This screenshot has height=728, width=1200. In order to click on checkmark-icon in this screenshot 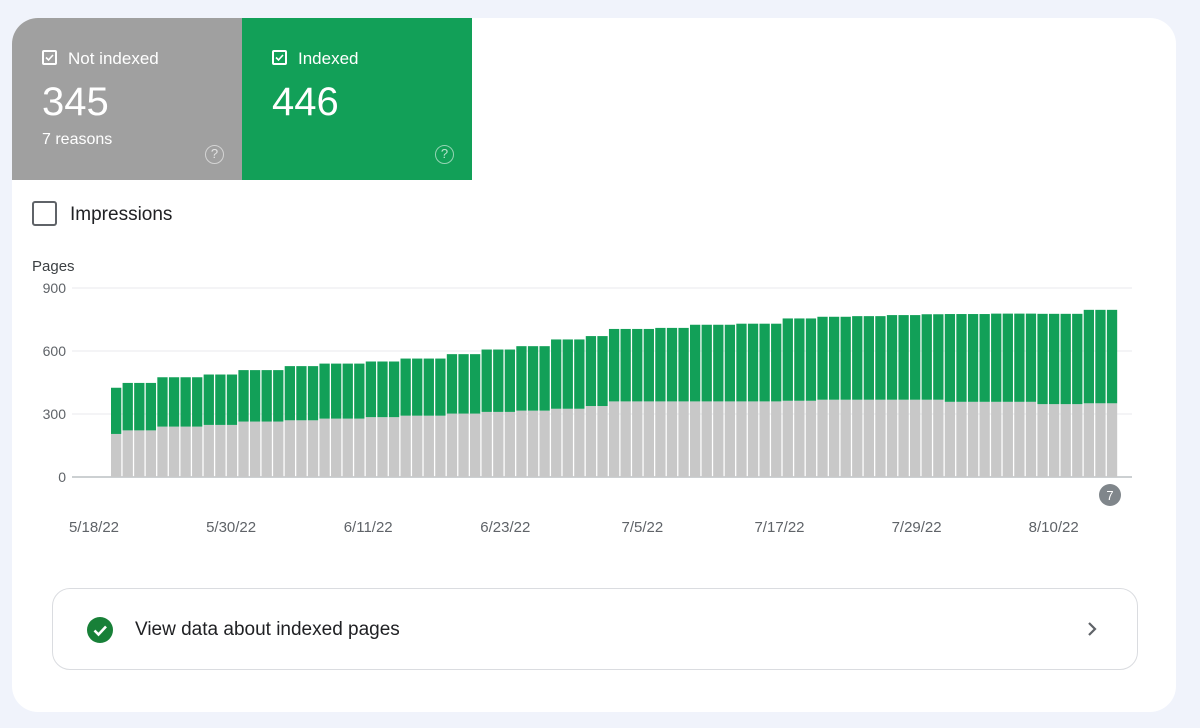, I will do `click(279, 58)`.